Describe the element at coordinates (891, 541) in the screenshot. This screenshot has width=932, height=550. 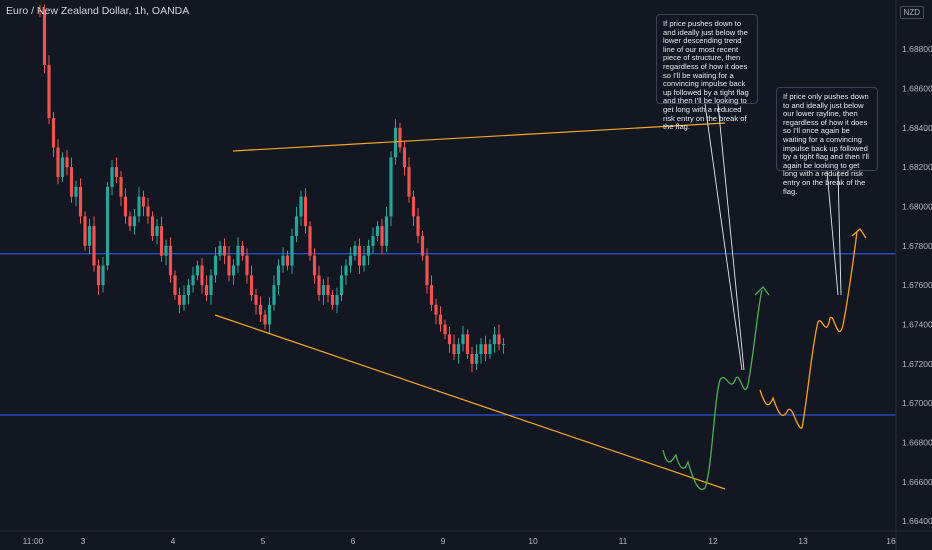
I see `time-tick-label: 16` at that location.